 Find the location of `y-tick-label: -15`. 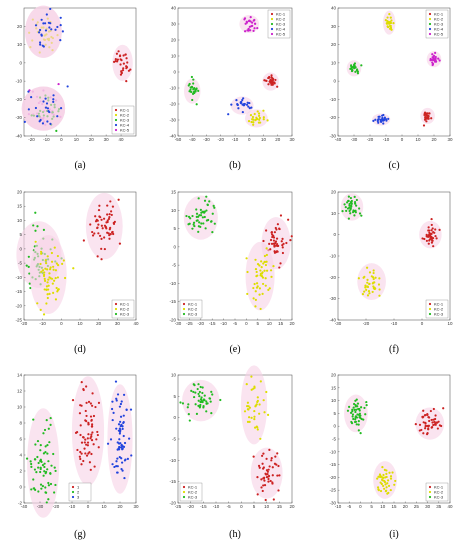

y-tick-label: -15 is located at coordinates (172, 301).